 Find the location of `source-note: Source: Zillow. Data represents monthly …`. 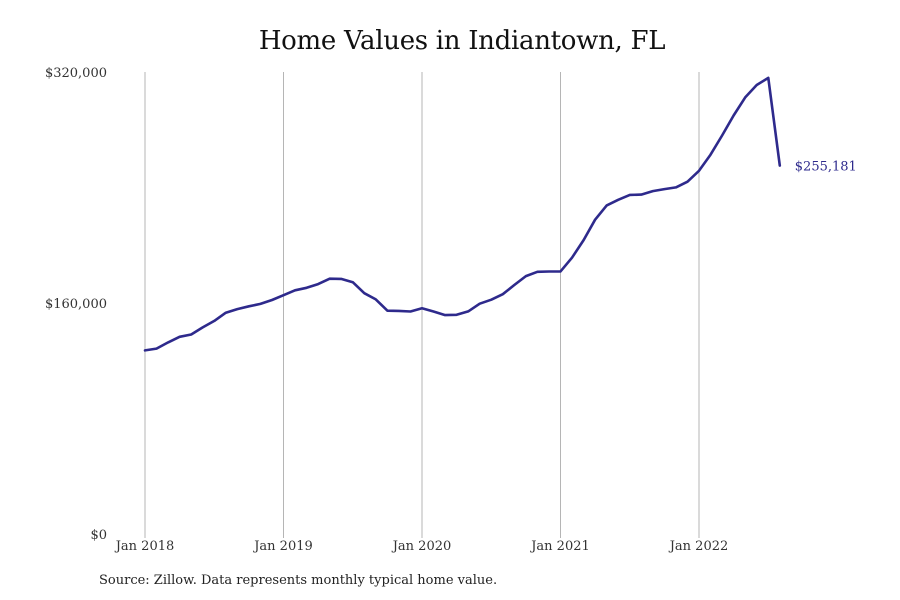

source-note: Source: Zillow. Data represents monthly … is located at coordinates (298, 580).